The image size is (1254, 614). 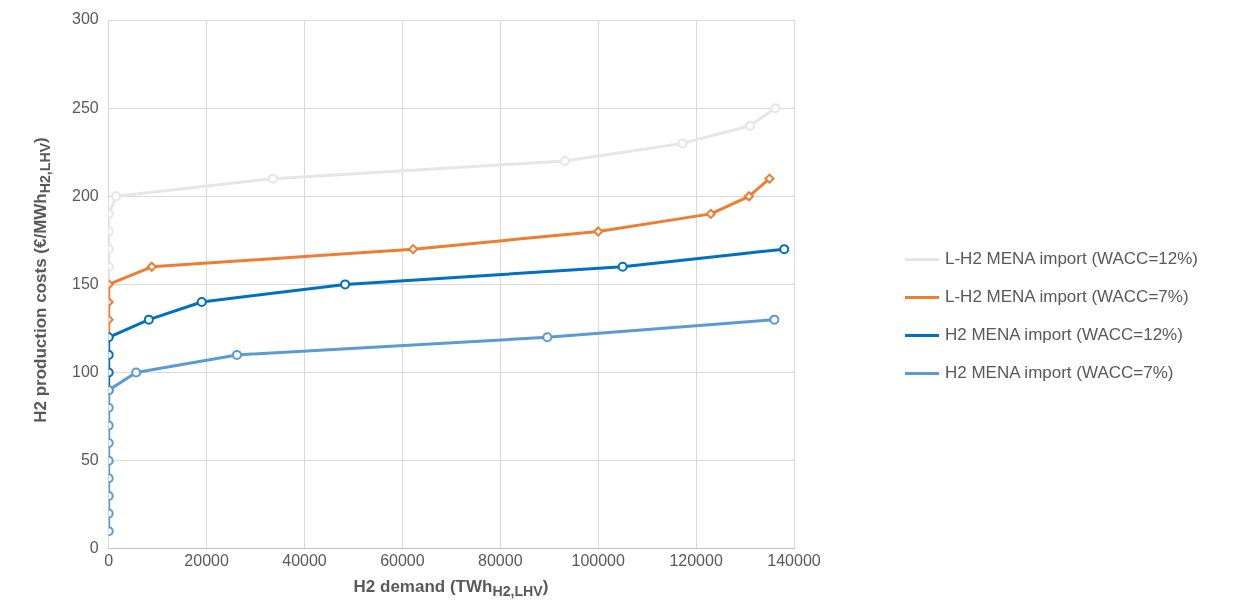 What do you see at coordinates (1072, 259) in the screenshot?
I see `legend-label: L-H2 MENA import (WACC=12%)` at bounding box center [1072, 259].